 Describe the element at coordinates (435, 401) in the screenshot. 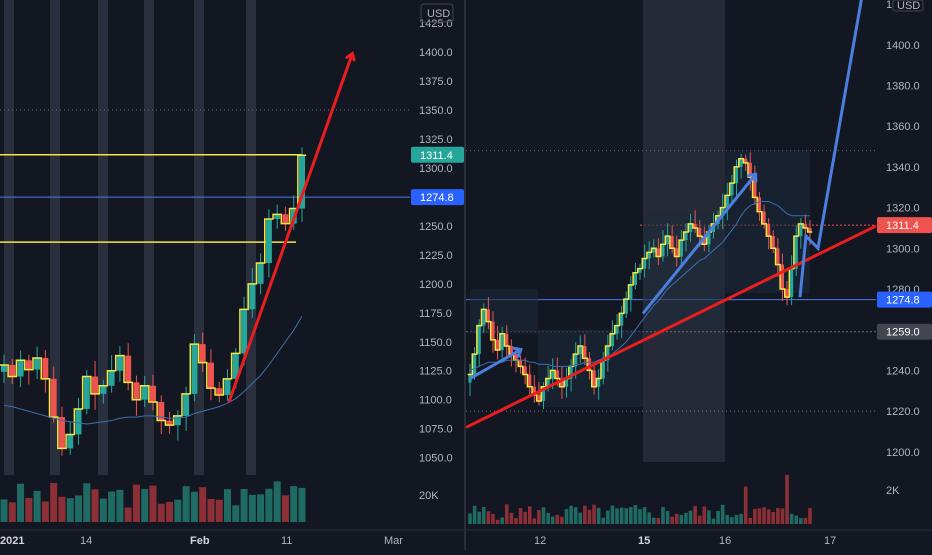

I see `y-tick-label: 1100.0` at that location.